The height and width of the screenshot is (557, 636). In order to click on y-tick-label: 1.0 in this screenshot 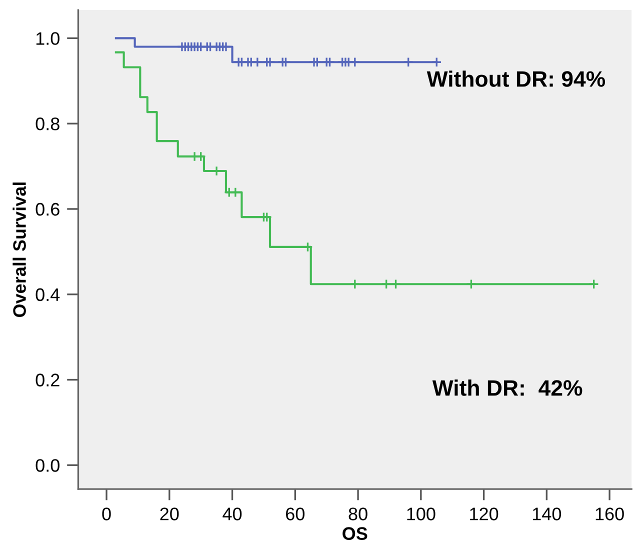, I will do `click(48, 38)`.